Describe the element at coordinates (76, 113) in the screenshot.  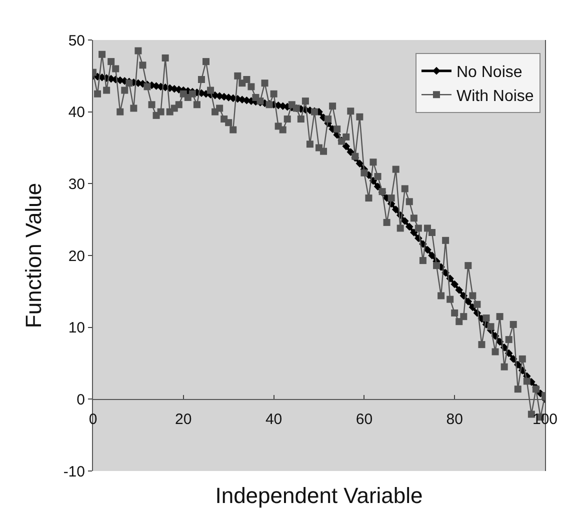
I see `y-tick-label: 40` at that location.